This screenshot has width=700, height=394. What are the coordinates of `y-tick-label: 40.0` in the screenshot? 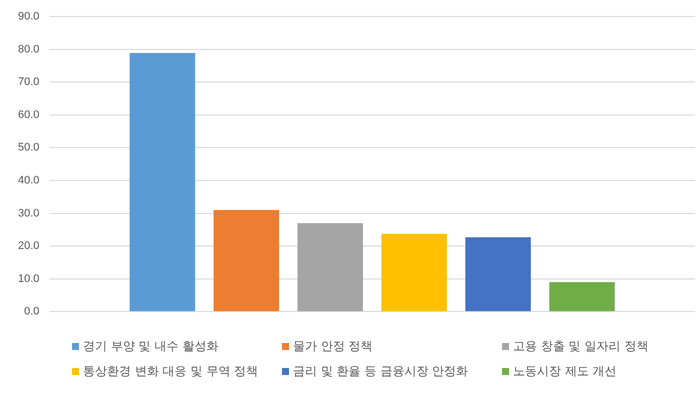 It's located at (29, 180).